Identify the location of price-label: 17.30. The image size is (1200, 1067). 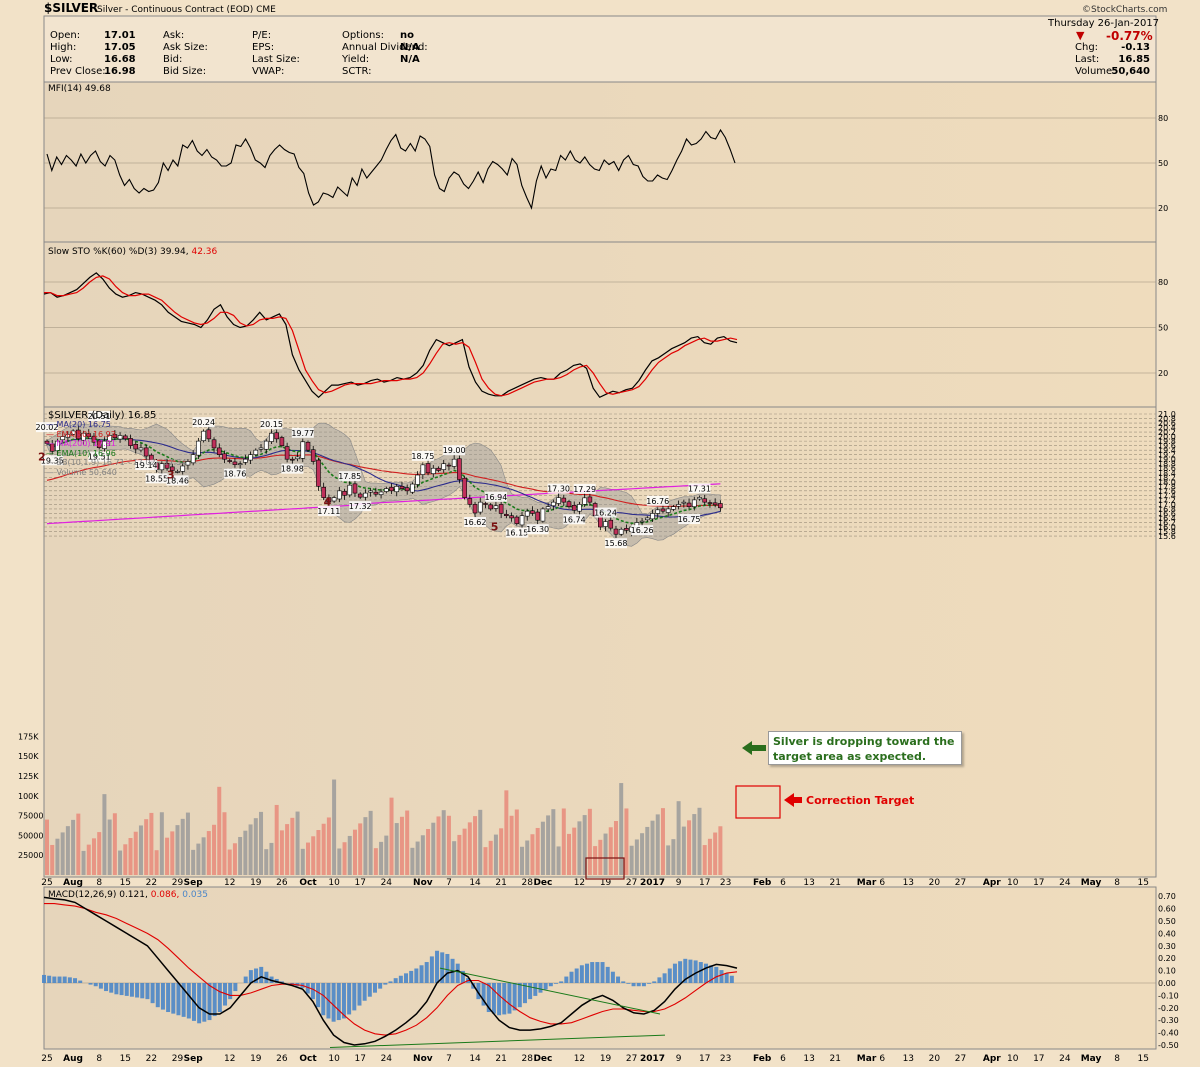
(558, 489).